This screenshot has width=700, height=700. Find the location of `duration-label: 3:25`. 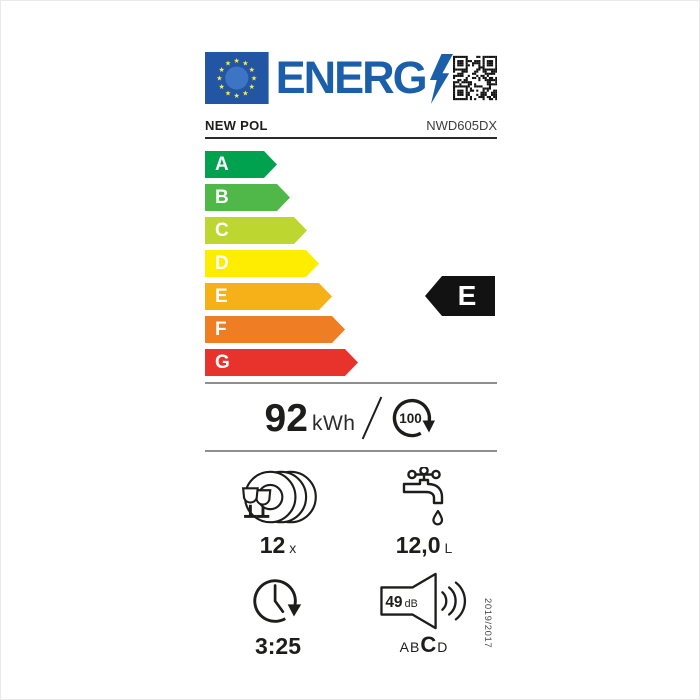

duration-label: 3:25 is located at coordinates (278, 646).